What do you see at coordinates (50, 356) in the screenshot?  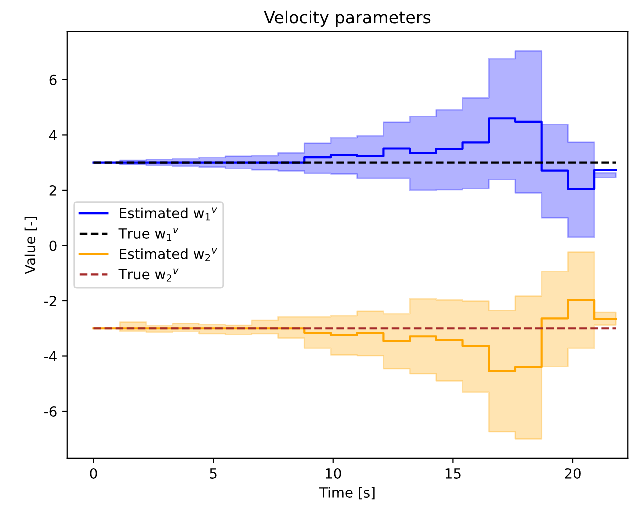 I see `y-tick-label: -4` at bounding box center [50, 356].